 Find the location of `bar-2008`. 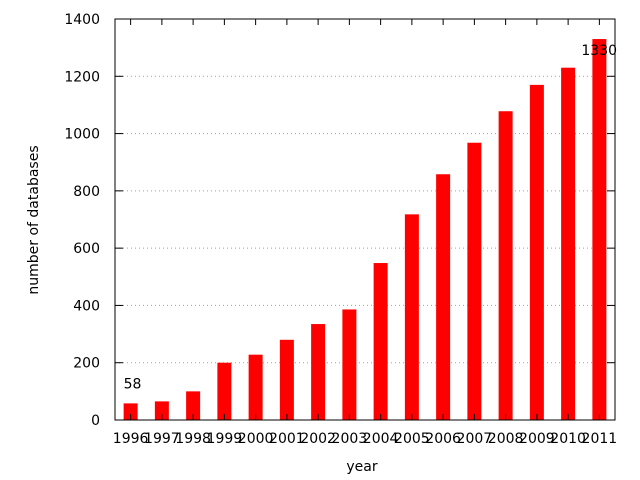

bar-2008 is located at coordinates (505, 265).